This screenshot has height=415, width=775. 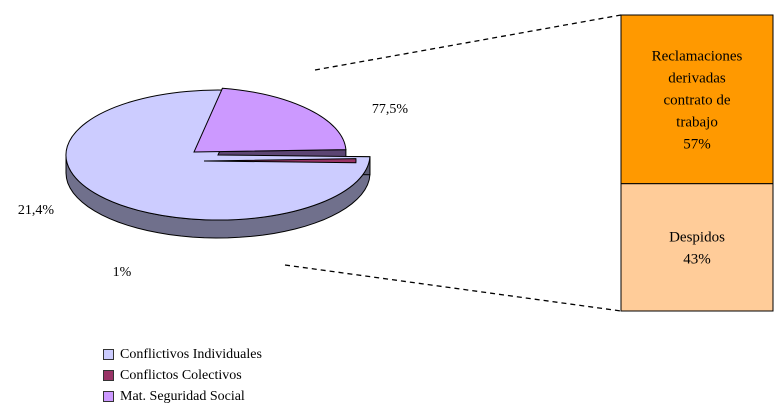 What do you see at coordinates (390, 109) in the screenshot?
I see `pie-label-individuales: 77,5%` at bounding box center [390, 109].